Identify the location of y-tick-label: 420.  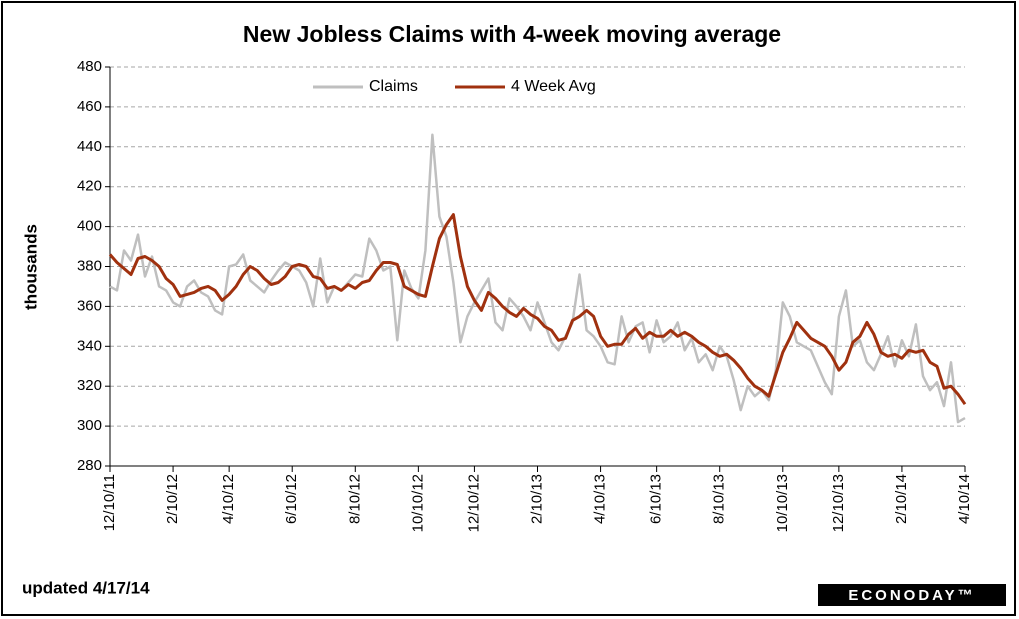
(89, 186).